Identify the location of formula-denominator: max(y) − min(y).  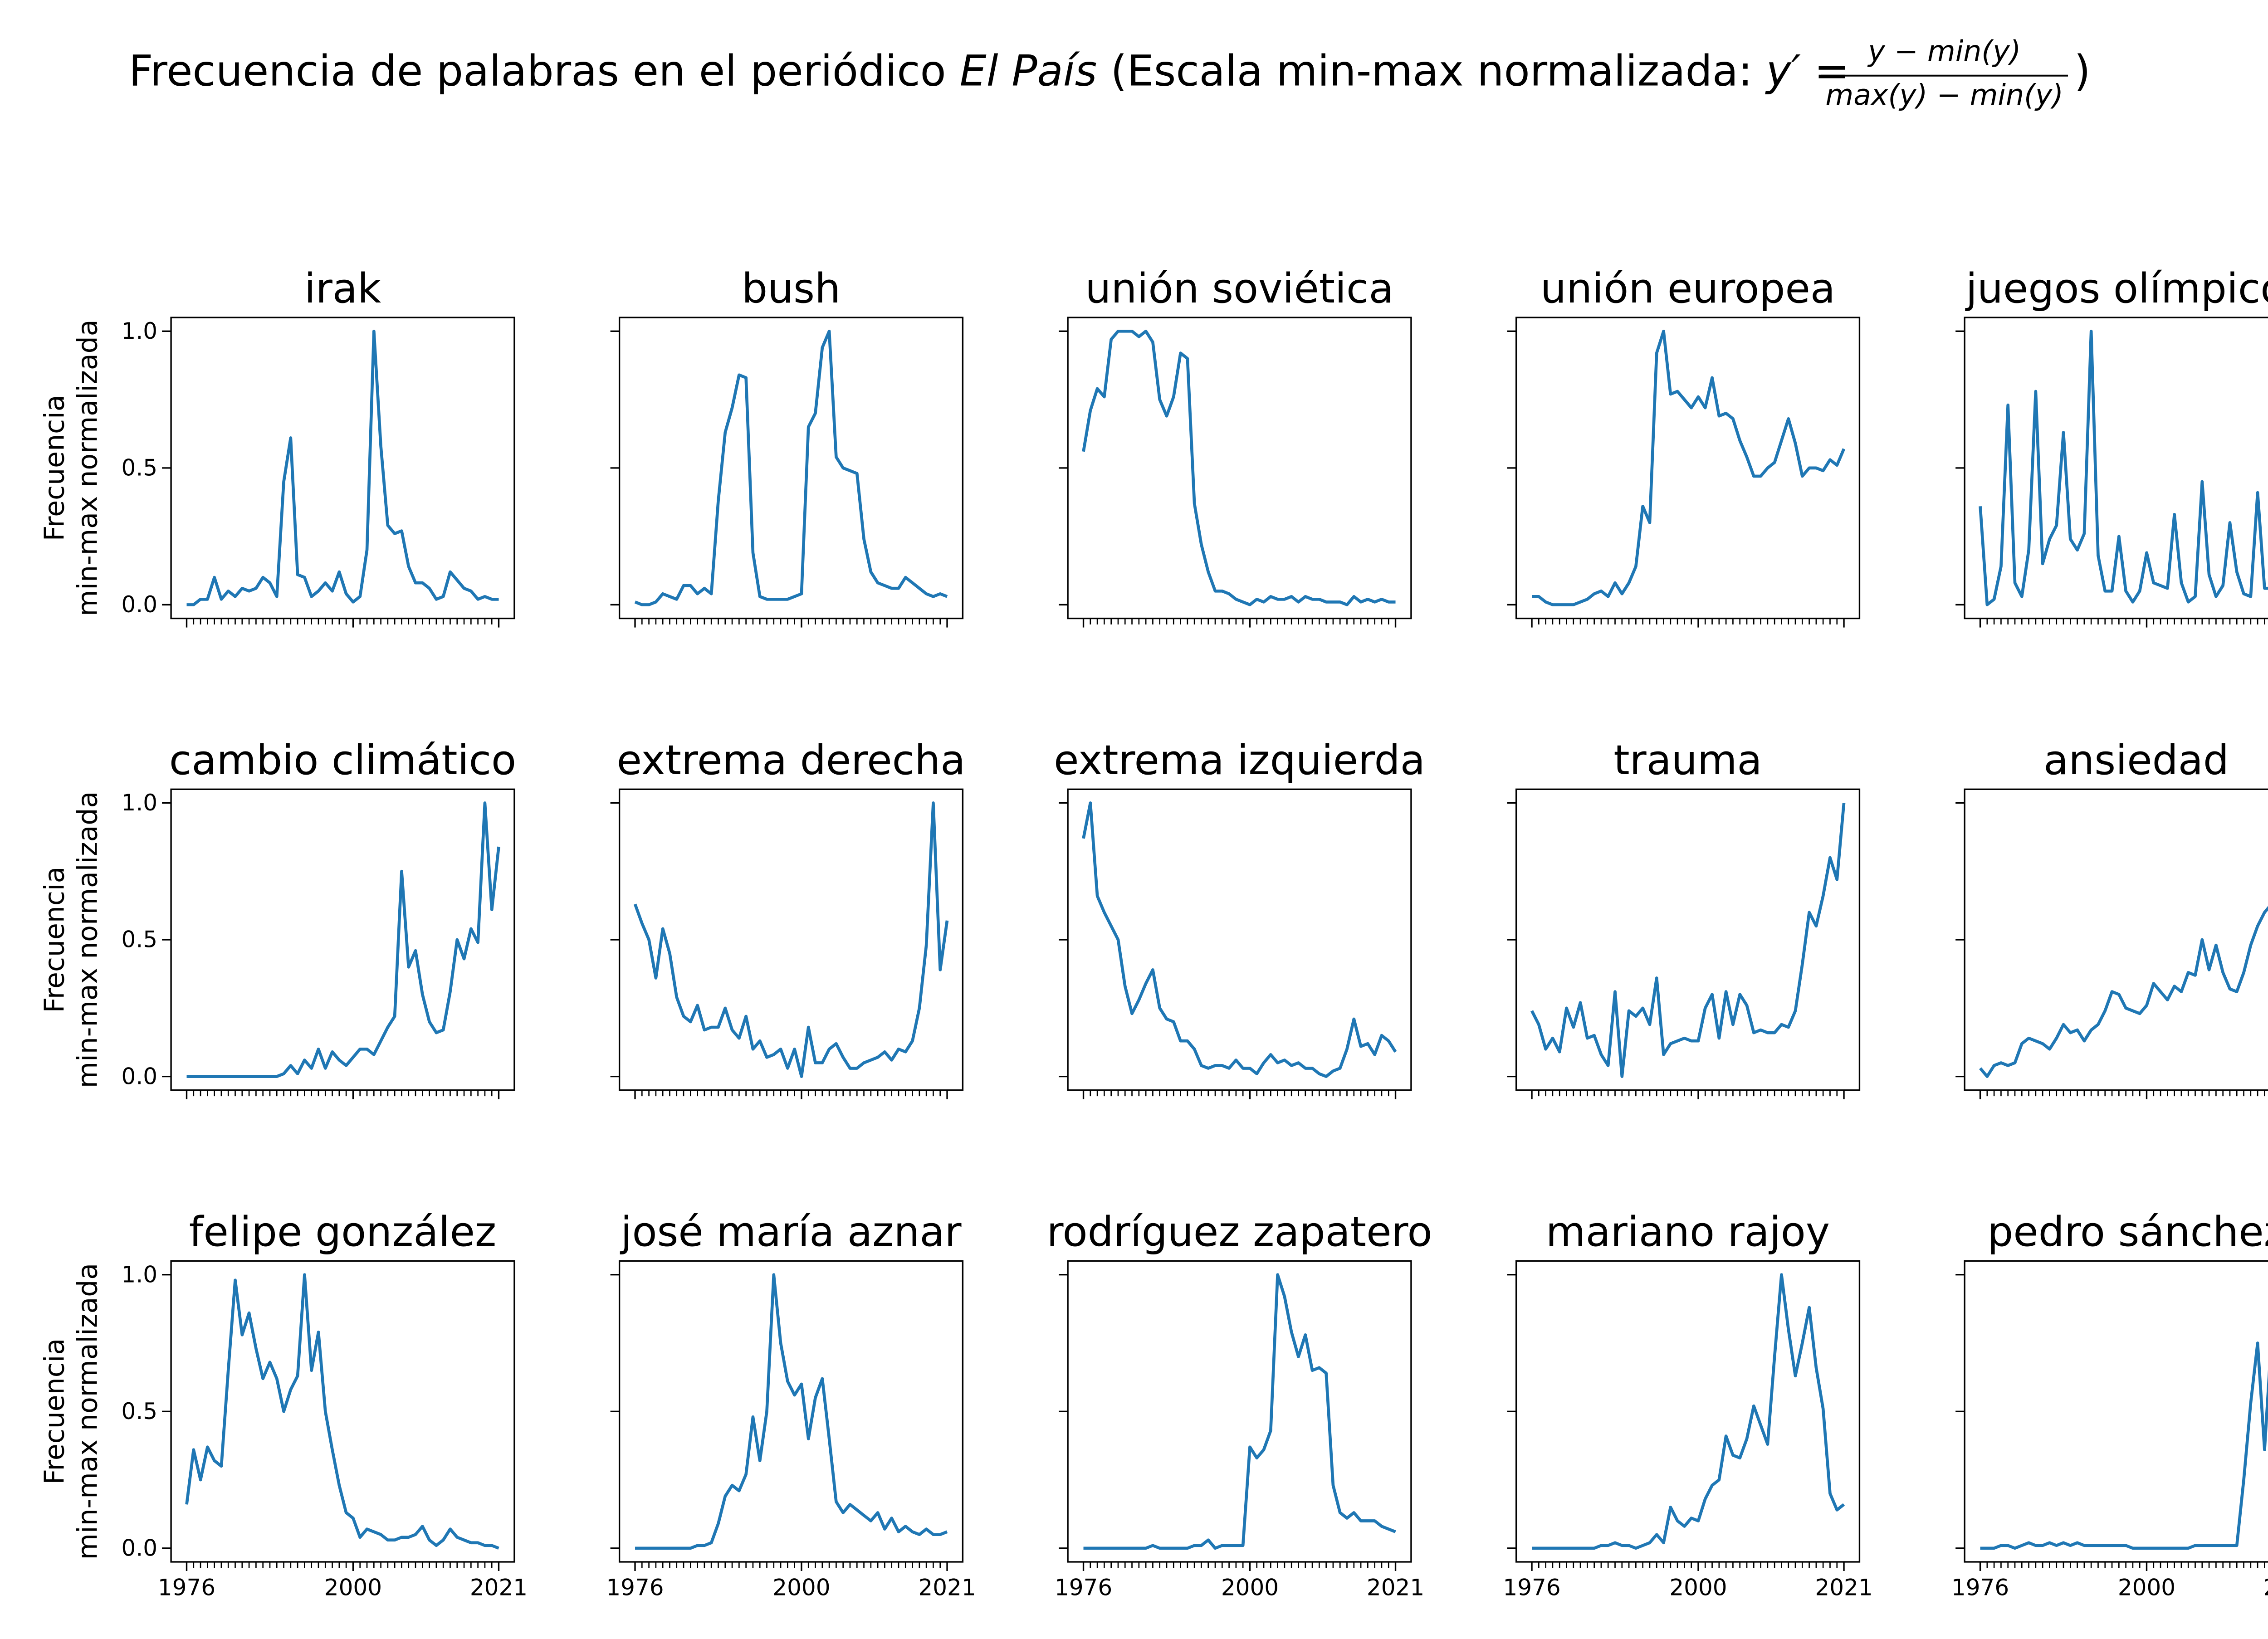
(1945, 95).